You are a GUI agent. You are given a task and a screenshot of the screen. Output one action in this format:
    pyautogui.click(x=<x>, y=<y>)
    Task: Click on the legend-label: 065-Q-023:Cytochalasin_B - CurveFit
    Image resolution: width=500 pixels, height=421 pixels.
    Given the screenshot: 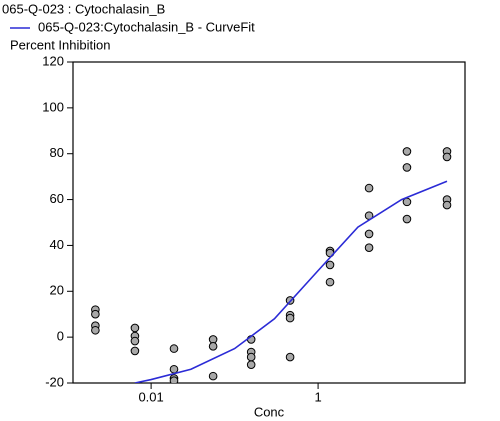 What is the action you would take?
    pyautogui.click(x=146, y=26)
    